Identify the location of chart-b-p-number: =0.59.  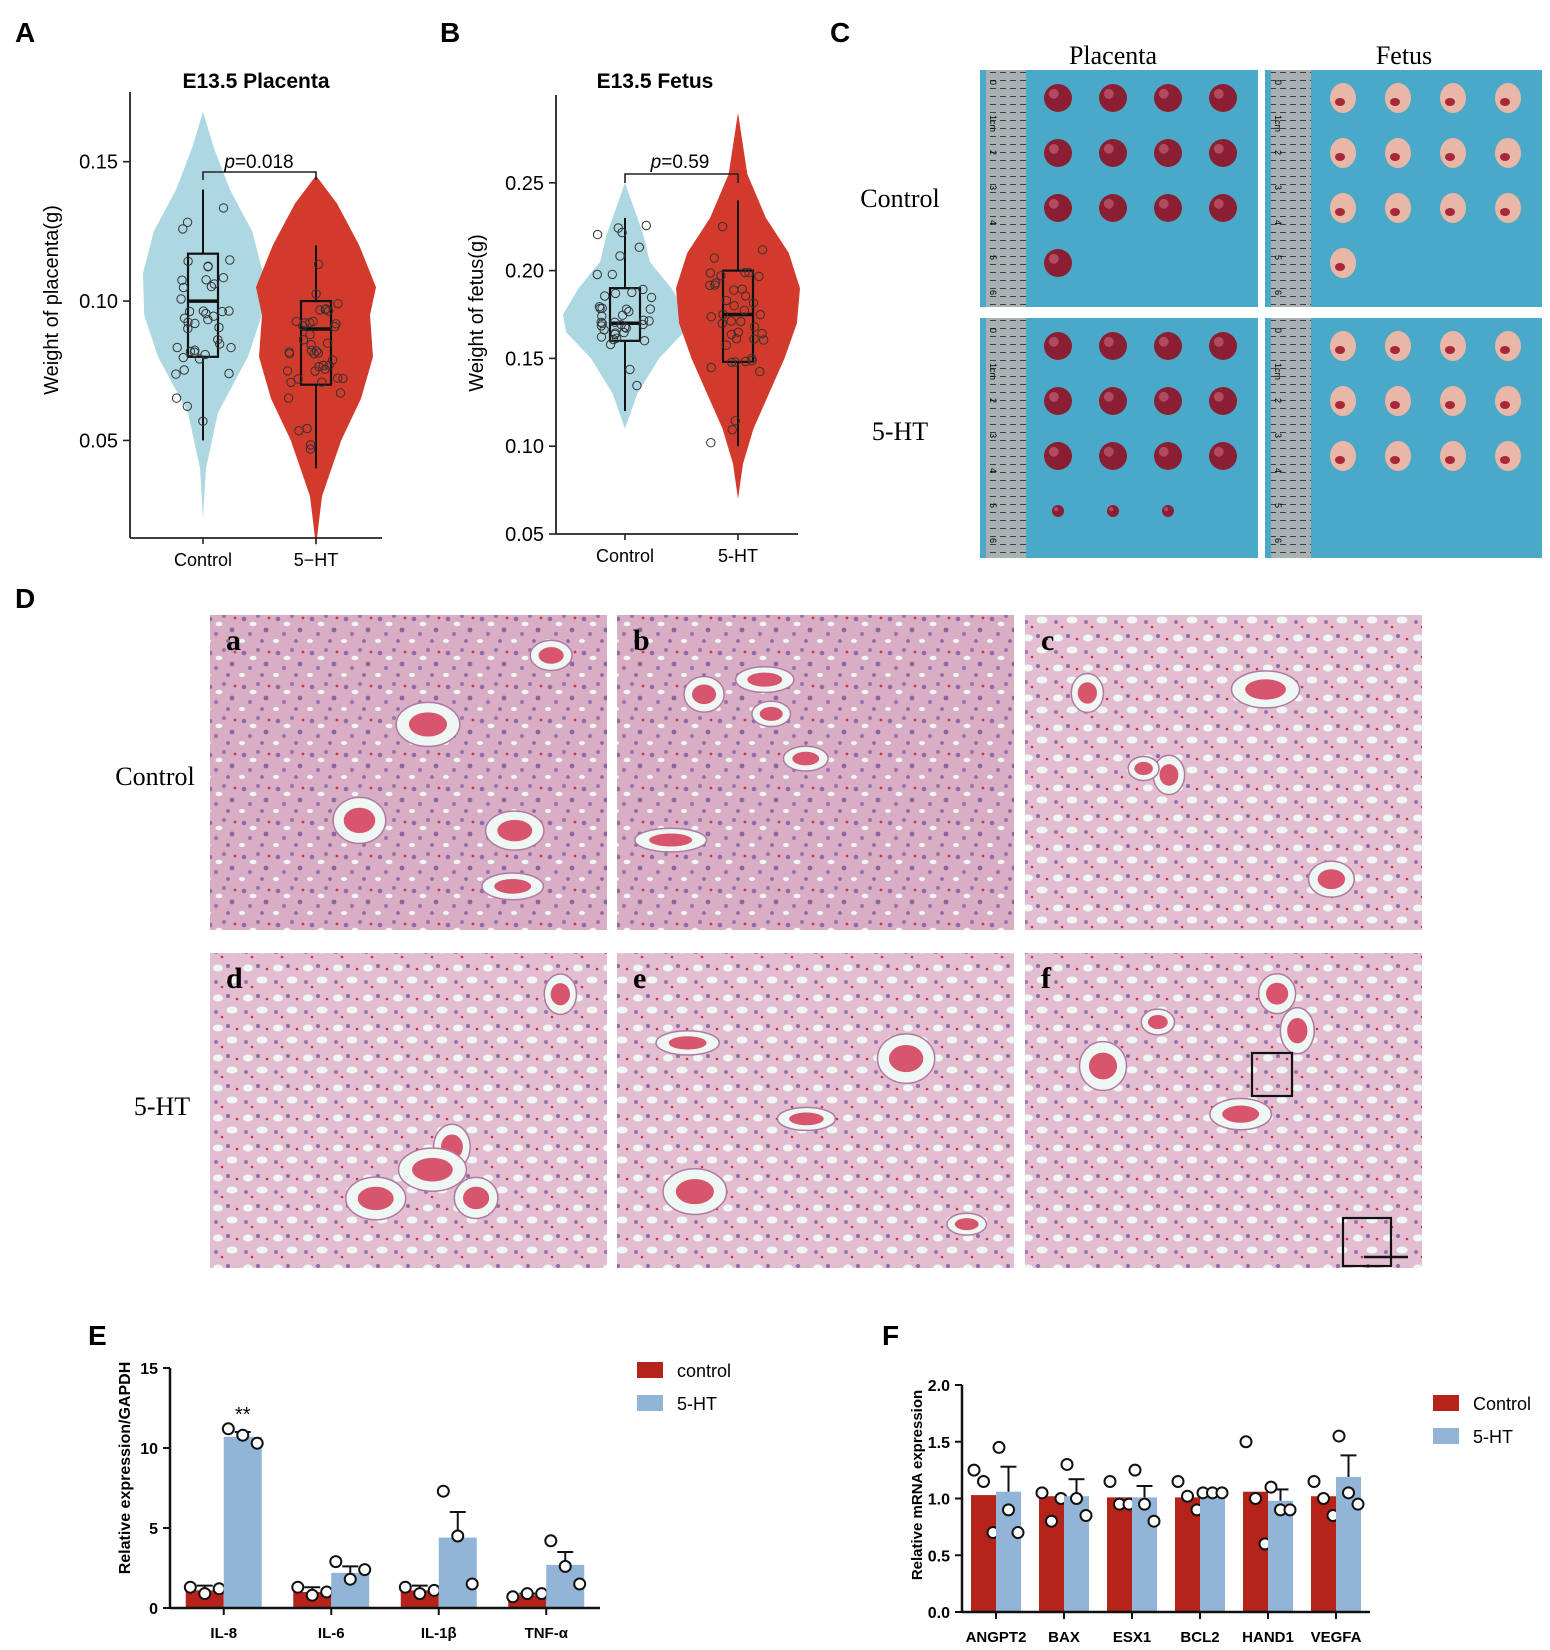
(685, 162).